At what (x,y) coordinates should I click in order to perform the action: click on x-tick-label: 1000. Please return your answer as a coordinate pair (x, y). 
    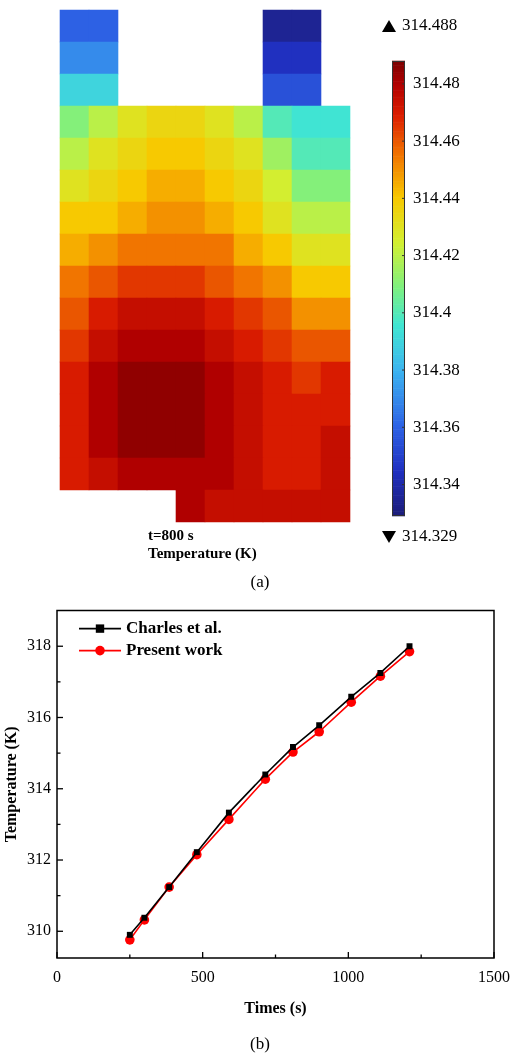
    Looking at the image, I should click on (348, 976).